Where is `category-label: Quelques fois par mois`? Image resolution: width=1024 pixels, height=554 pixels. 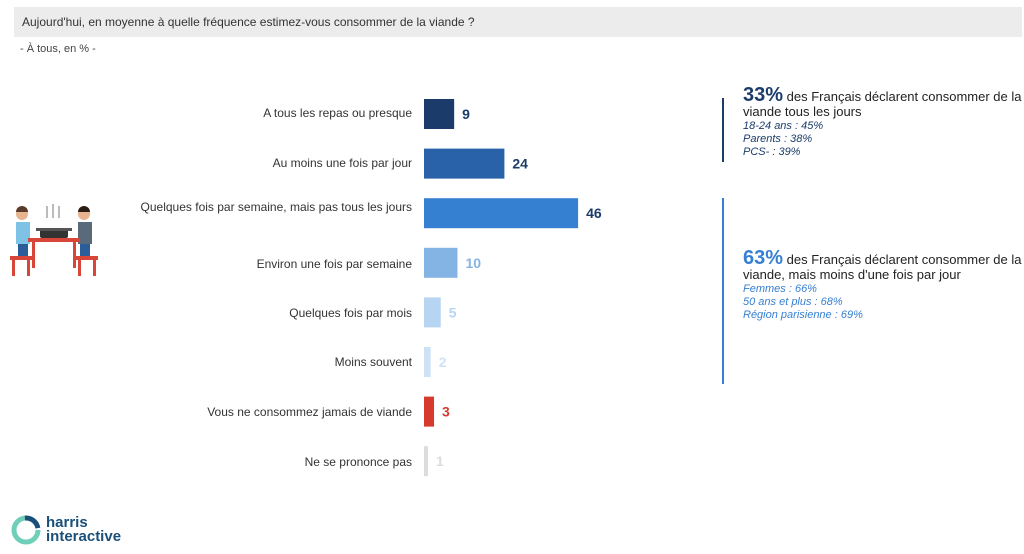 category-label: Quelques fois par mois is located at coordinates (350, 313).